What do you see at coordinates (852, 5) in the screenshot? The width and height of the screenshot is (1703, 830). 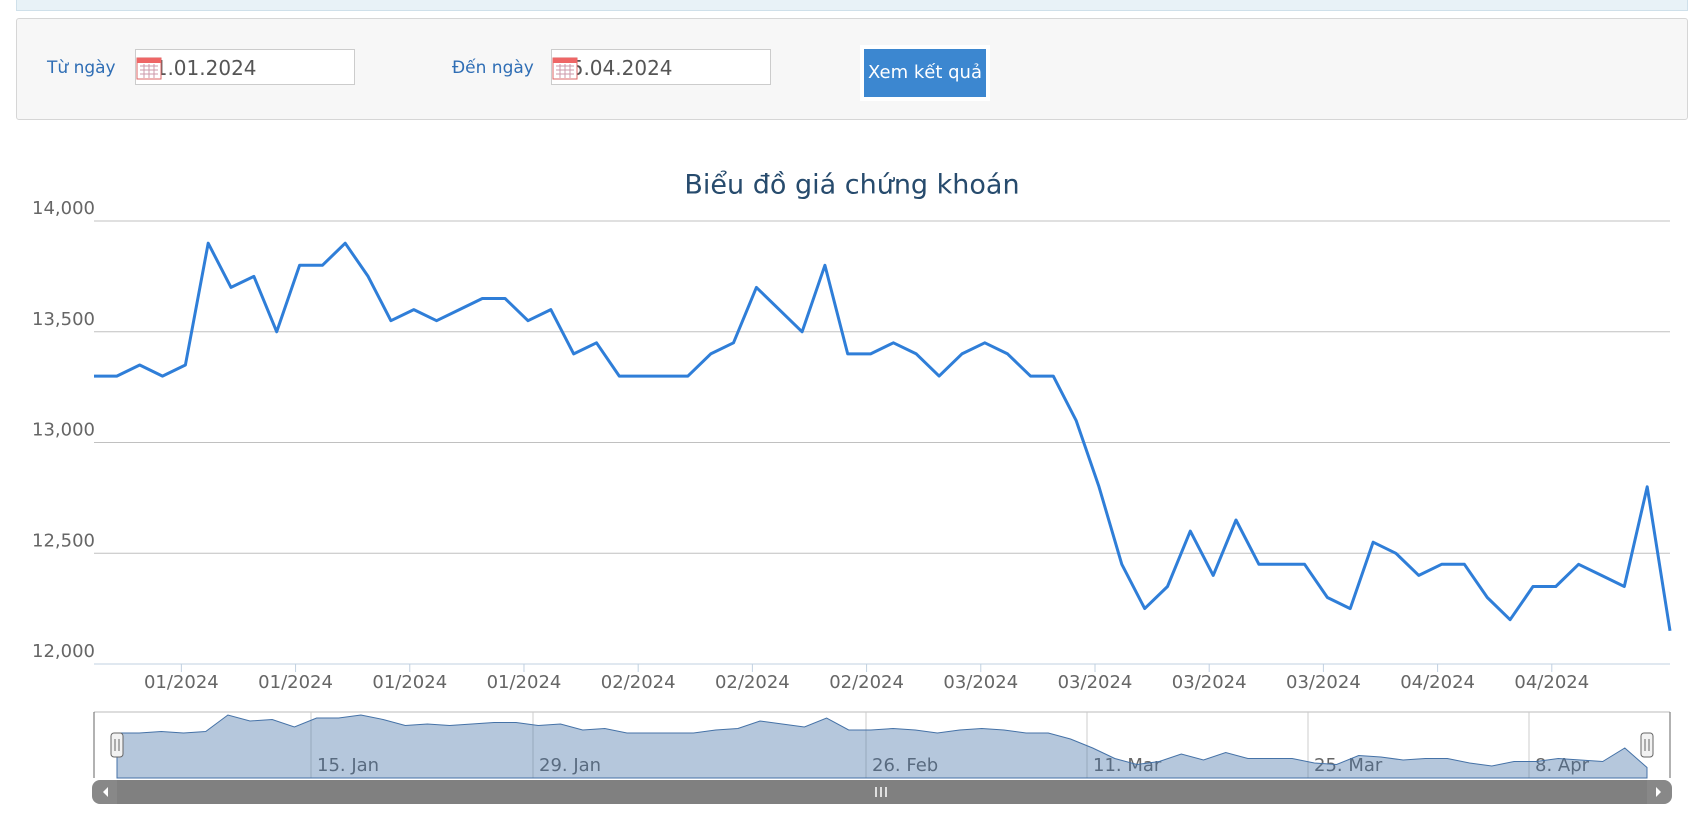 I see `top-bar` at bounding box center [852, 5].